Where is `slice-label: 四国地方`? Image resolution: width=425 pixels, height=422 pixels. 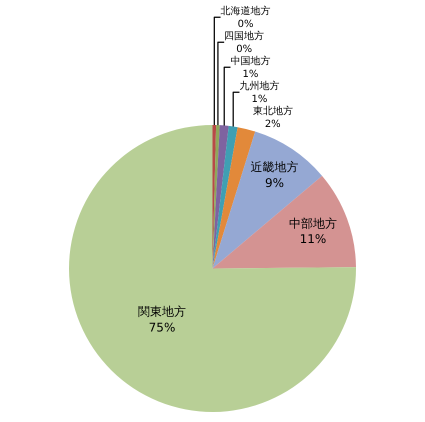 slice-label: 四国地方 is located at coordinates (244, 36).